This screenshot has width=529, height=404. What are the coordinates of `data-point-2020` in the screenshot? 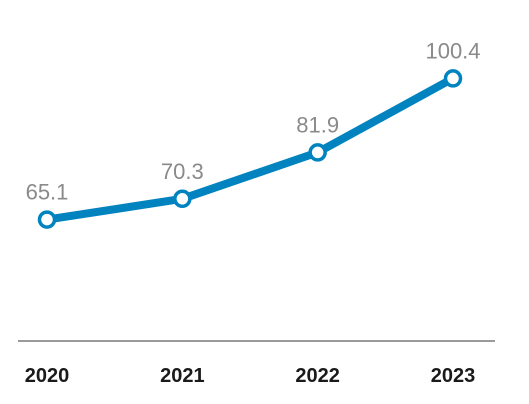 It's located at (47, 219).